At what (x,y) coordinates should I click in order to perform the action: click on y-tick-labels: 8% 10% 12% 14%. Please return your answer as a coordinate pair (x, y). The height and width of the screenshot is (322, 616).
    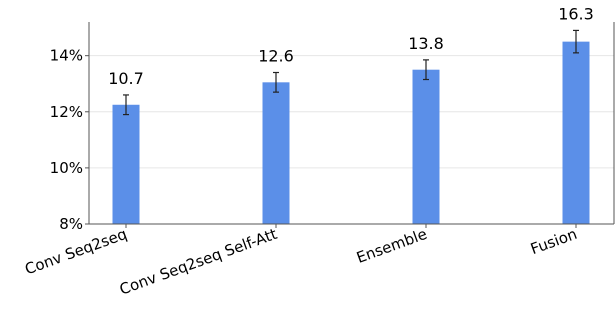
    Looking at the image, I should click on (69, 140).